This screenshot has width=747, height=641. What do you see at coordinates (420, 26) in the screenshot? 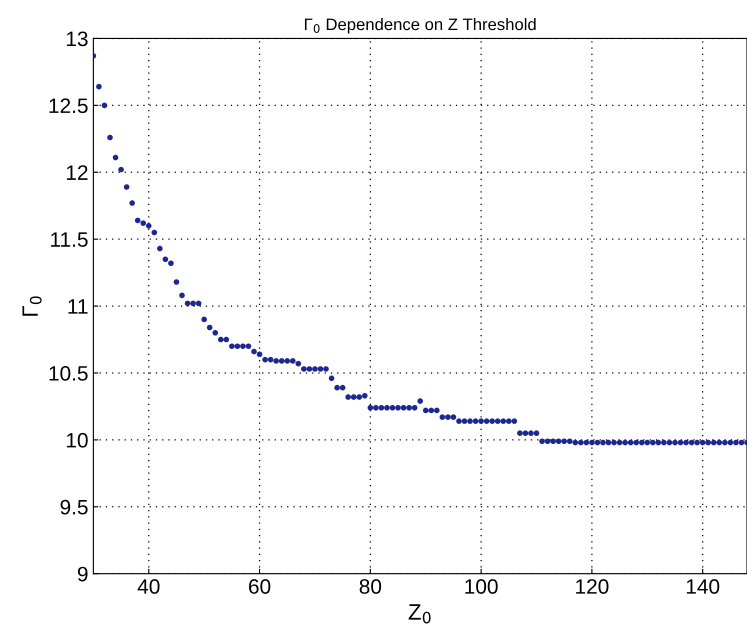
I see `chart-title: Γ$_{0}$ Dependence on Z Threshold` at bounding box center [420, 26].